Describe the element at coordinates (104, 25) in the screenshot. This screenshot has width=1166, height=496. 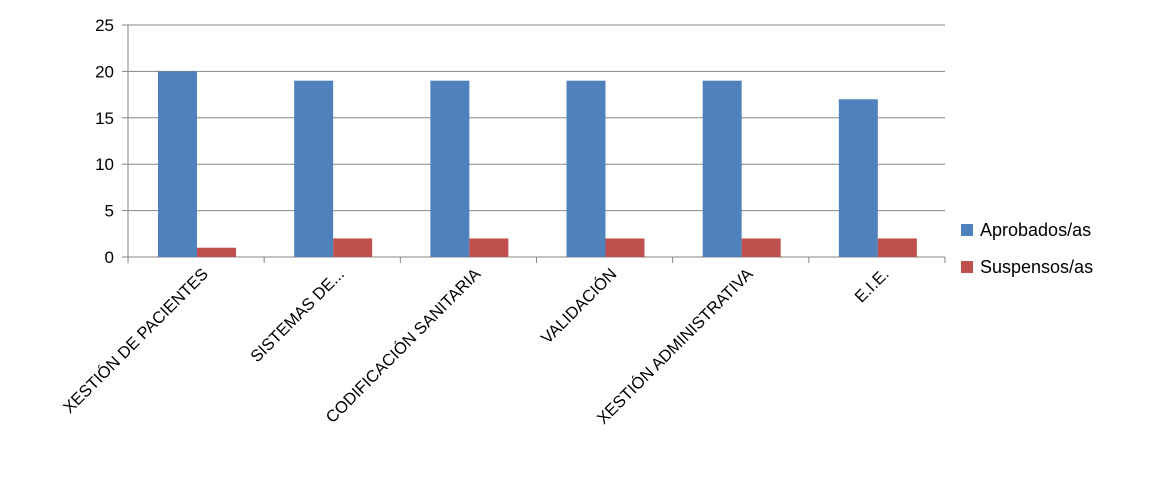
I see `y-tick-label: 25` at that location.